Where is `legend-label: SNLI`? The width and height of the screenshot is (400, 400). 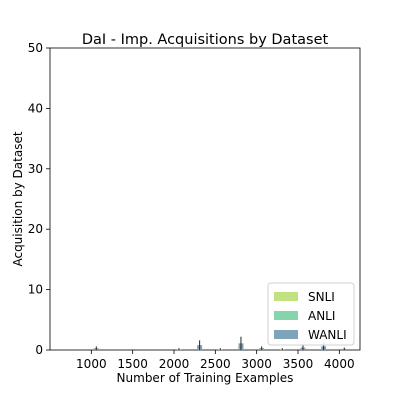
legend-label: SNLI is located at coordinates (321, 297).